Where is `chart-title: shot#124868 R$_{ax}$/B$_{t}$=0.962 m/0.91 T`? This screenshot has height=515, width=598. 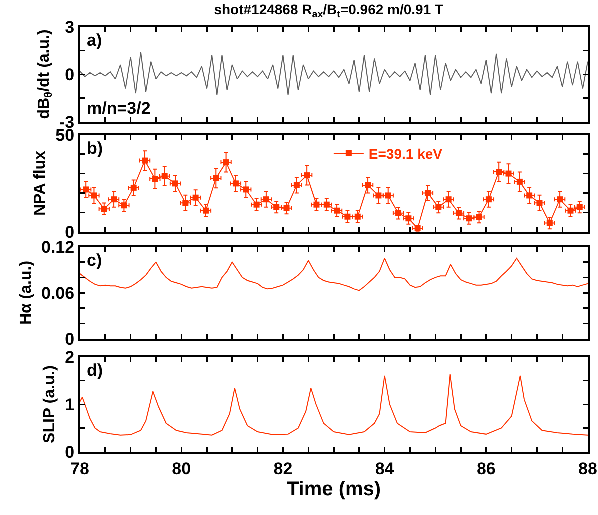 chart-title: shot#124868 R$_{ax}$/B$_{t}$=0.962 m/0.91 T is located at coordinates (329, 10).